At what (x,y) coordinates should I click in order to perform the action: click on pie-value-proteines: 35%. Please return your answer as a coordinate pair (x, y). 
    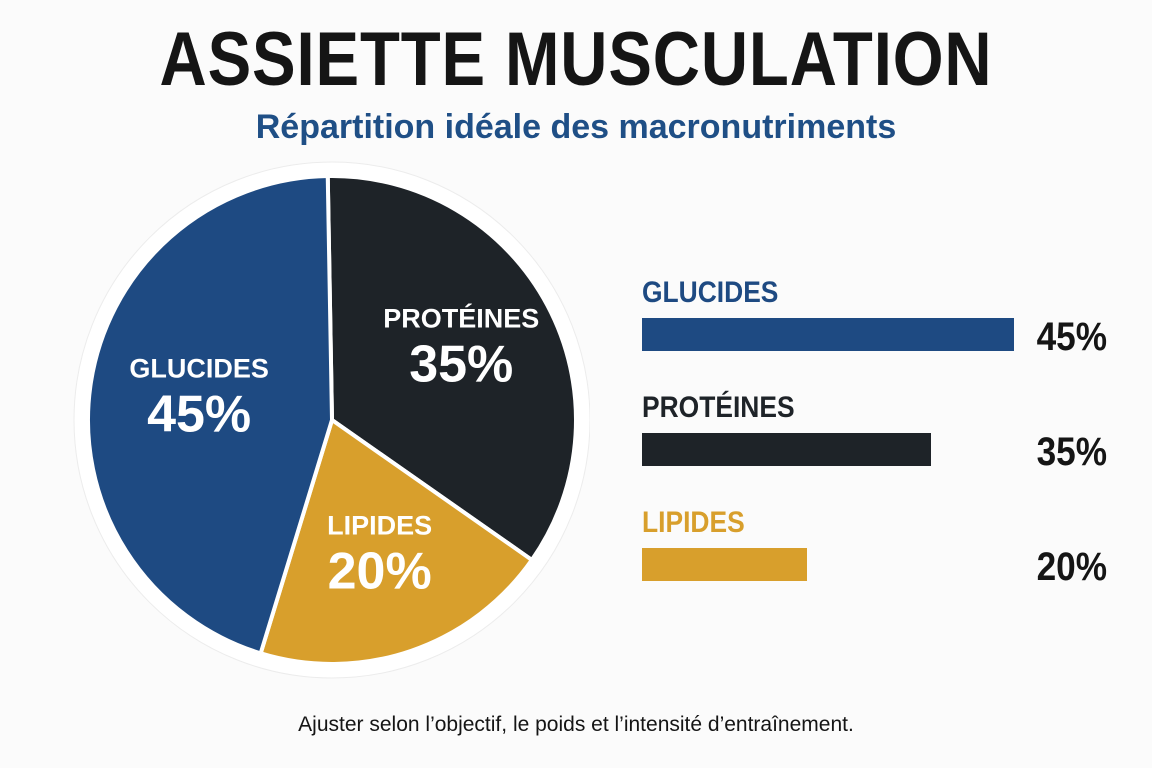
    Looking at the image, I should click on (461, 364).